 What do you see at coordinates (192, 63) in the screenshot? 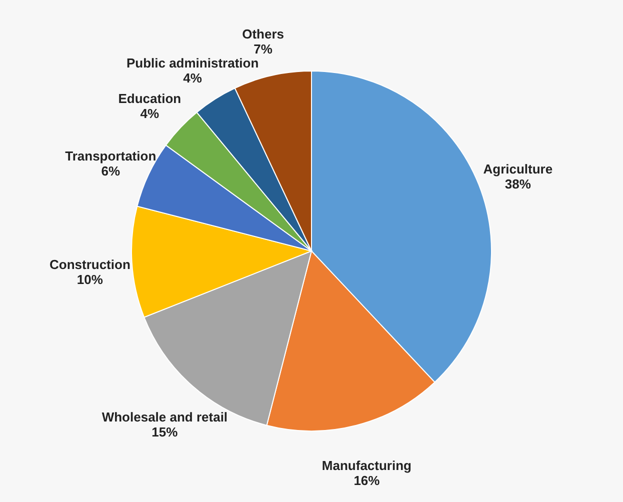
I see `slice-label: Public administration` at bounding box center [192, 63].